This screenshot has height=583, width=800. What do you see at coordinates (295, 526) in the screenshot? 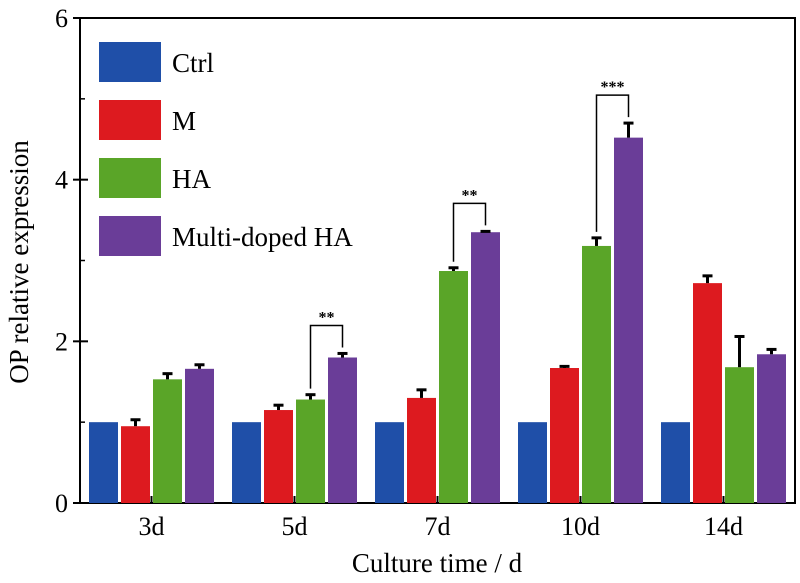
I see `x-tick-label: 5d` at bounding box center [295, 526].